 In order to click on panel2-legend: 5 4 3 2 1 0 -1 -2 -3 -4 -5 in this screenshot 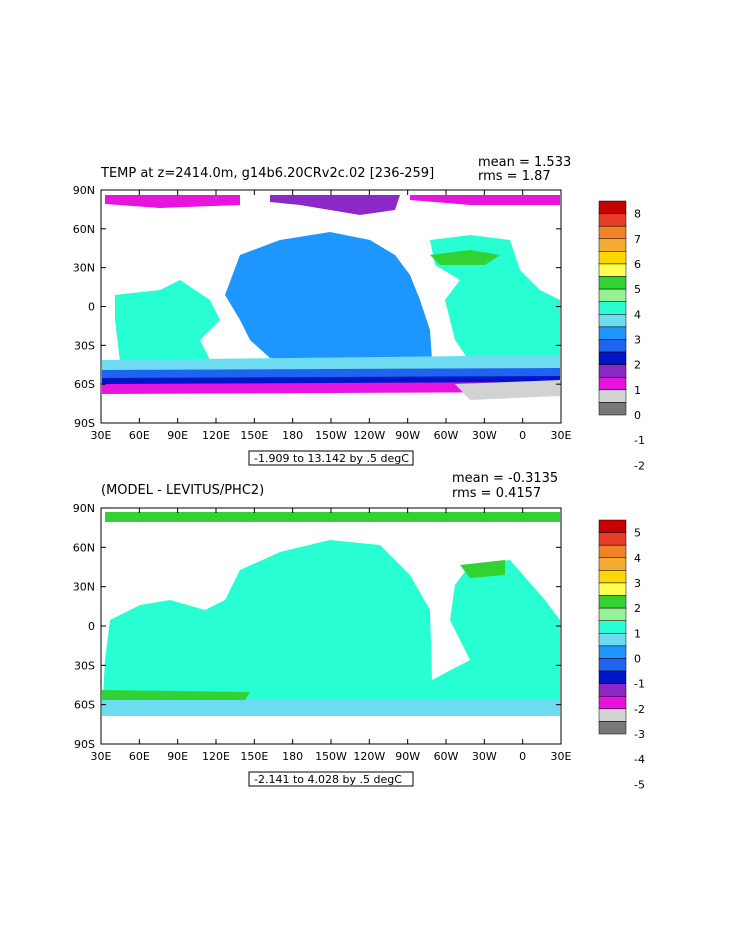, I will do `click(621, 655)`.